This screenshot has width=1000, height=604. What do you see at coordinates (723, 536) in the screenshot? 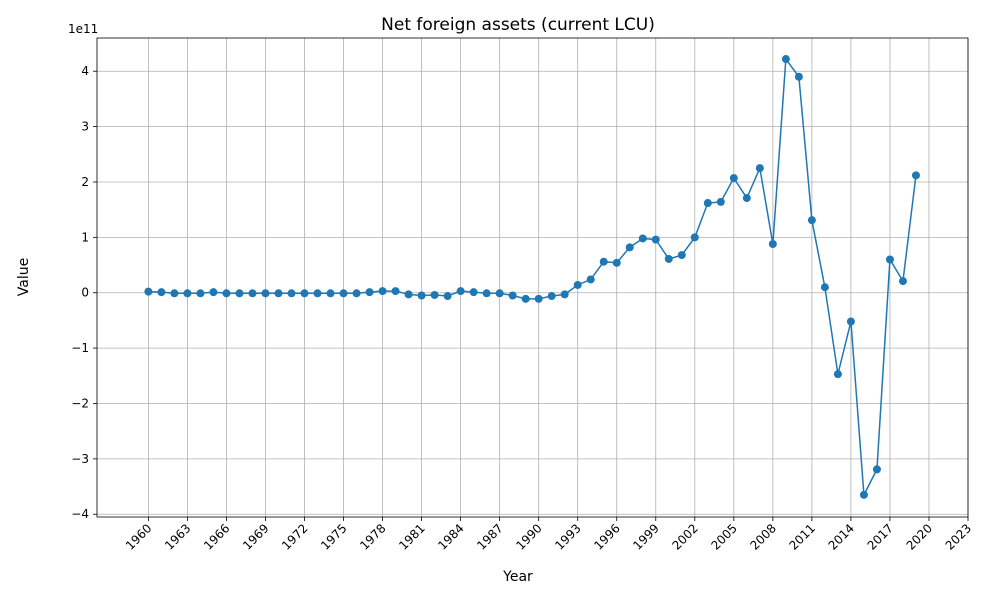
I see `x-tick-label: 2005` at bounding box center [723, 536].